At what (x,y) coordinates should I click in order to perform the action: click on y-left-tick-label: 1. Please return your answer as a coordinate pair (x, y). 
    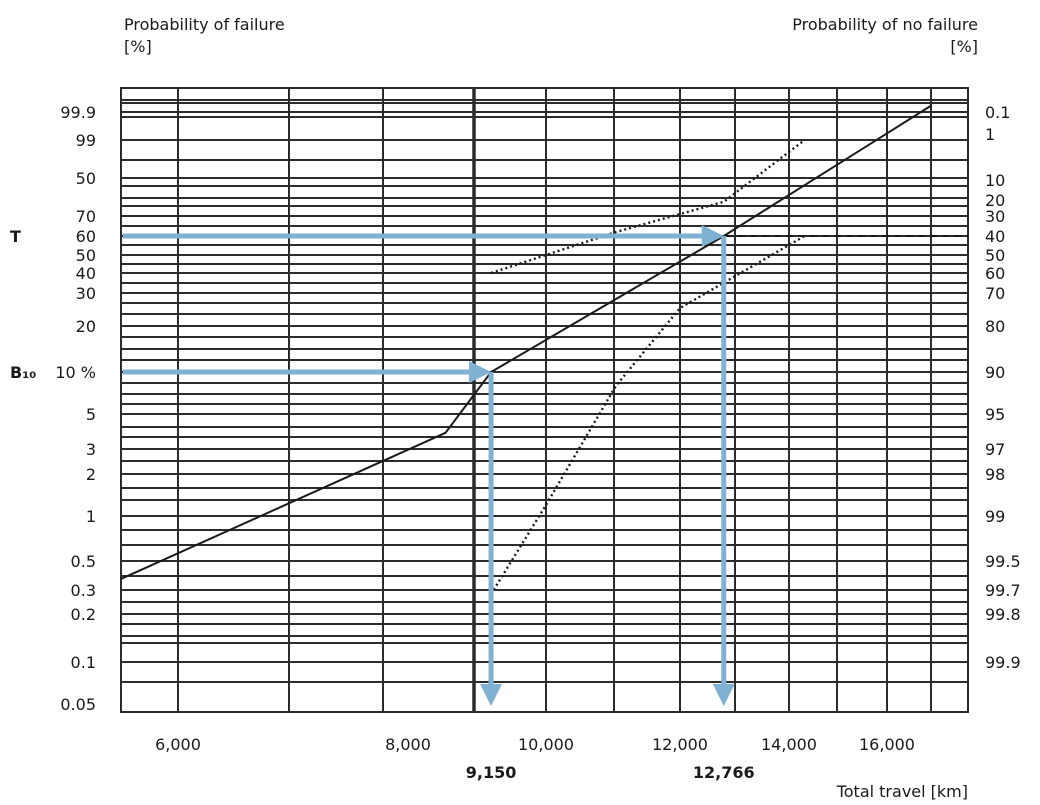
    Looking at the image, I should click on (91, 516).